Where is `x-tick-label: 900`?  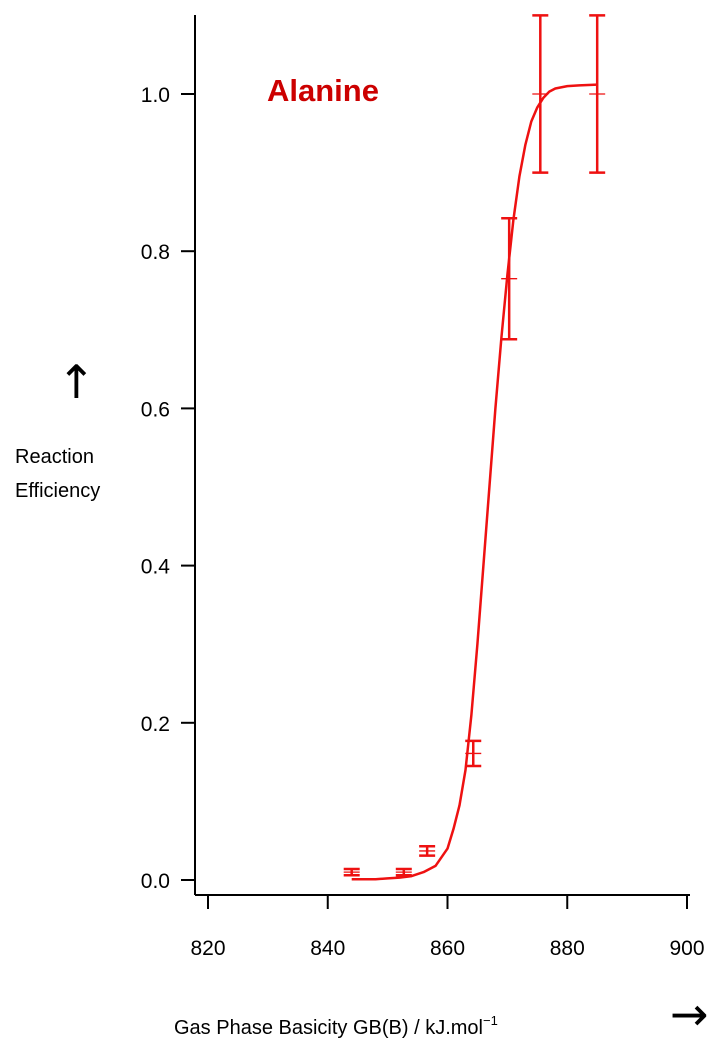
x-tick-label: 900 is located at coordinates (686, 948).